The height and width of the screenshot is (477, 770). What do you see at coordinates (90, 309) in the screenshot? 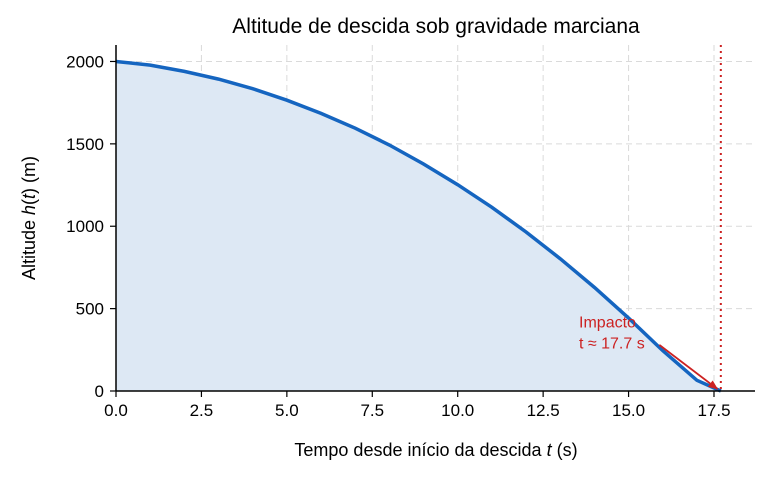
I see `y-tick-label: 500` at bounding box center [90, 309].